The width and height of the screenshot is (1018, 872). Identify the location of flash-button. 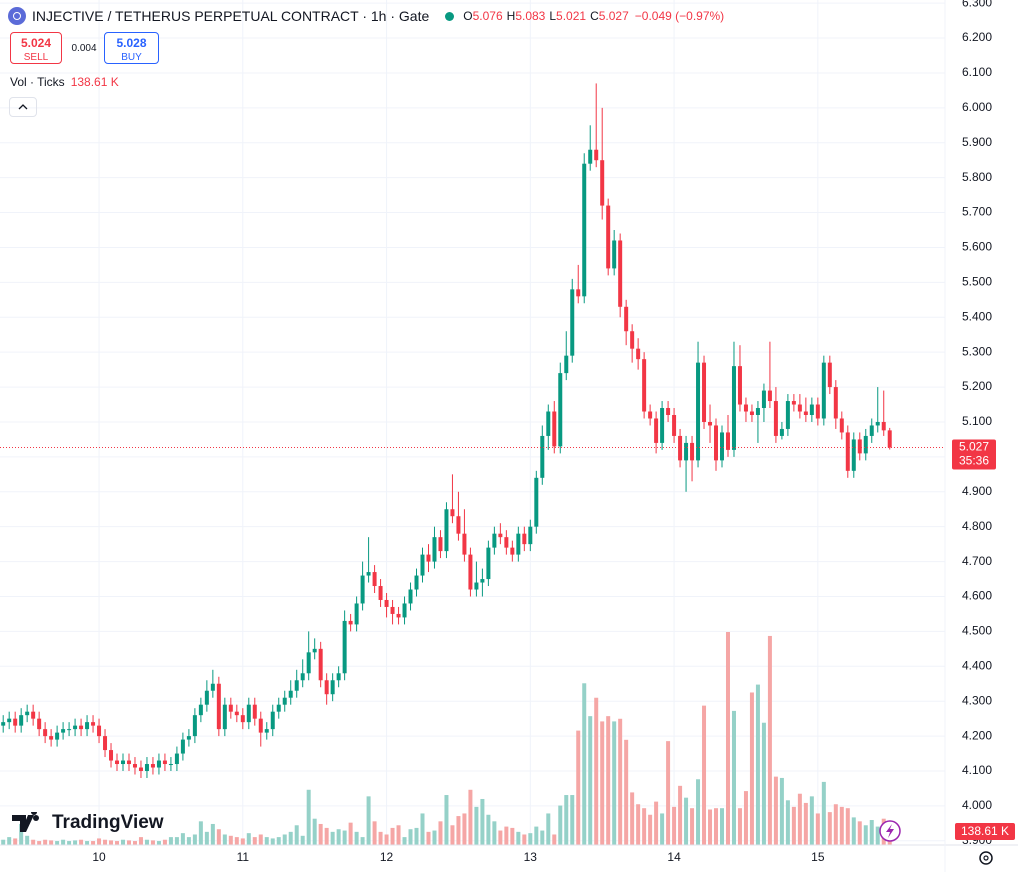
(890, 831).